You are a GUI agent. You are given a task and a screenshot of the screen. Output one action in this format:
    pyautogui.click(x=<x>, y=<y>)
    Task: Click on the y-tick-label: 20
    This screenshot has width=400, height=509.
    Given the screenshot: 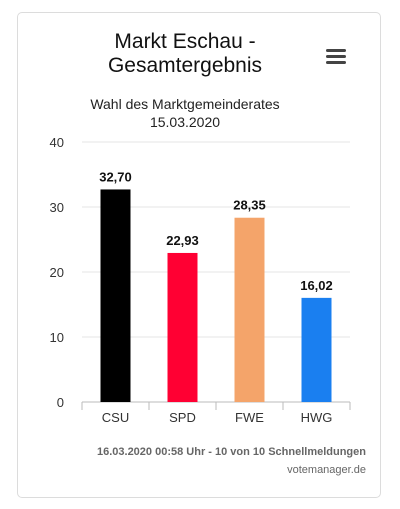 What is the action you would take?
    pyautogui.click(x=57, y=272)
    